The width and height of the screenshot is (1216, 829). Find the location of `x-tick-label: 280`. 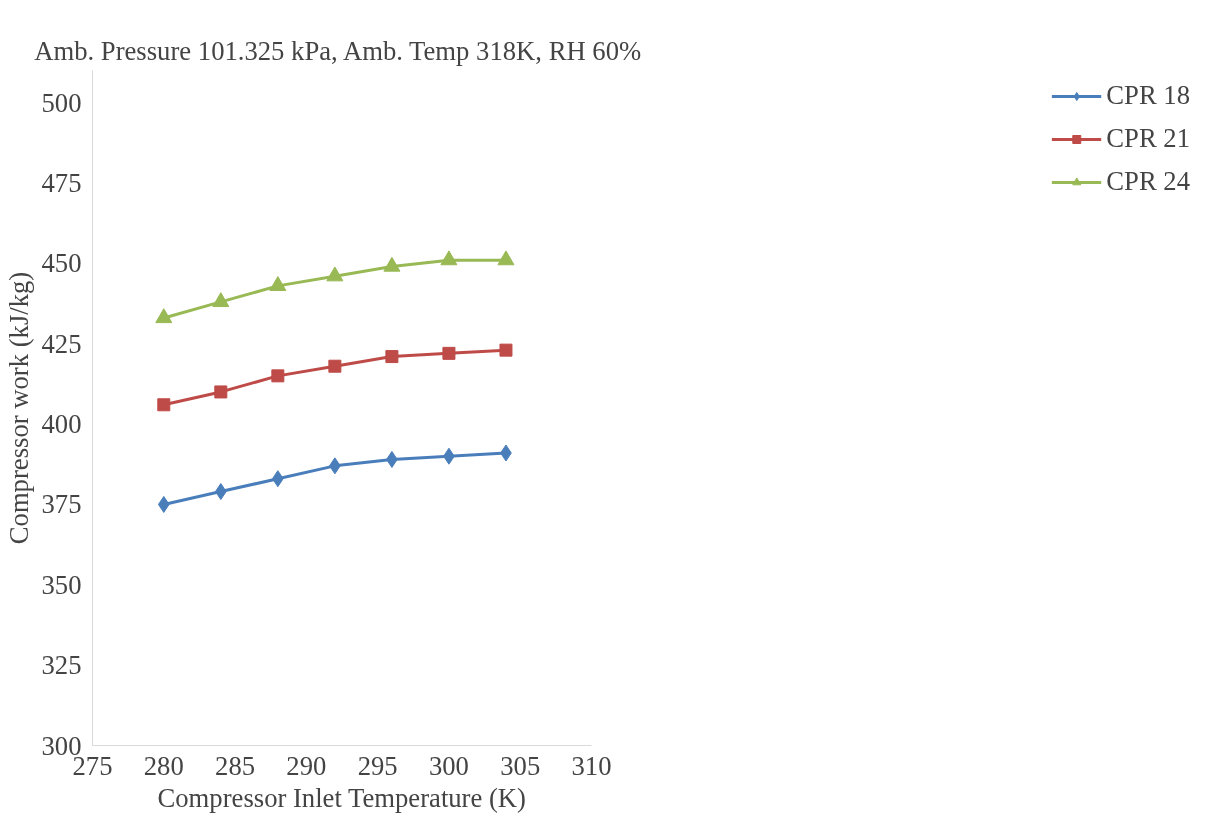

x-tick-label: 280 is located at coordinates (163, 765).